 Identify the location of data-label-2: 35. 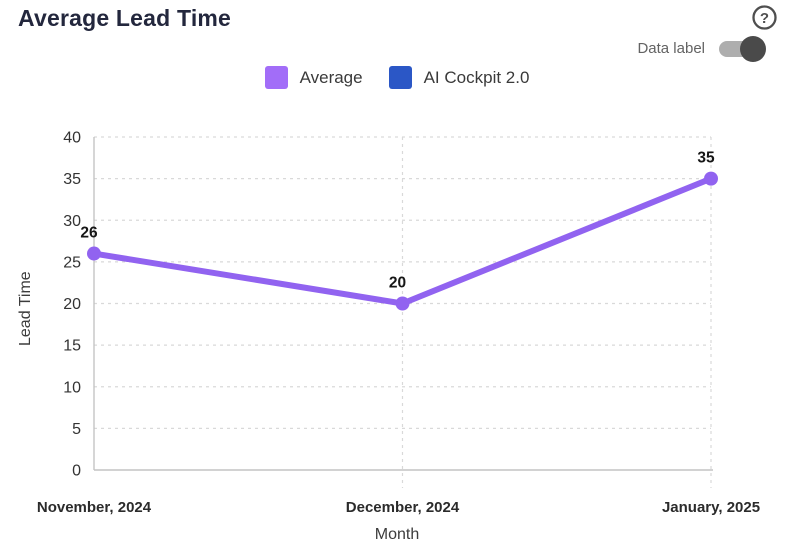
(706, 158).